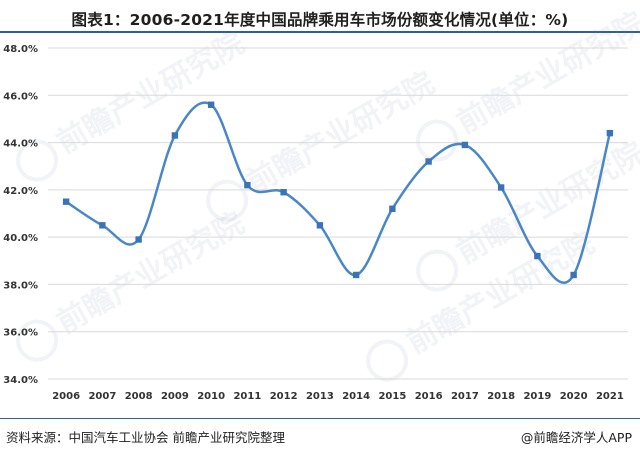 Image resolution: width=640 pixels, height=451 pixels. I want to click on y-tick-label: 40.0%, so click(20, 238).